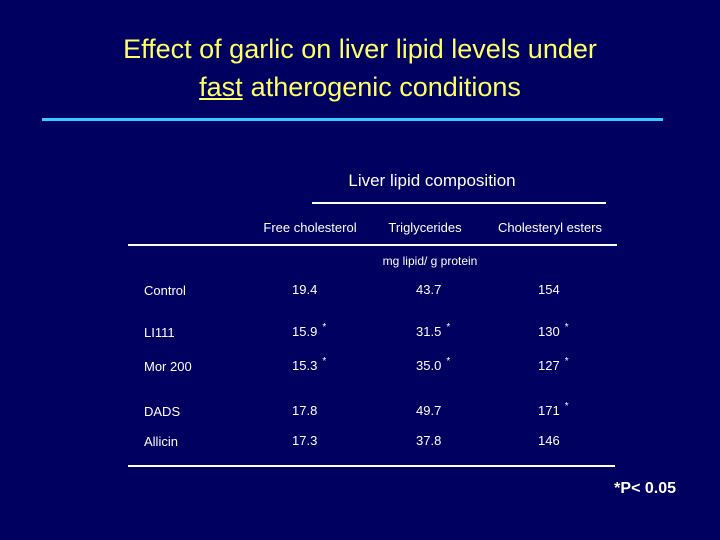  What do you see at coordinates (159, 332) in the screenshot?
I see `row-label: LI111` at bounding box center [159, 332].